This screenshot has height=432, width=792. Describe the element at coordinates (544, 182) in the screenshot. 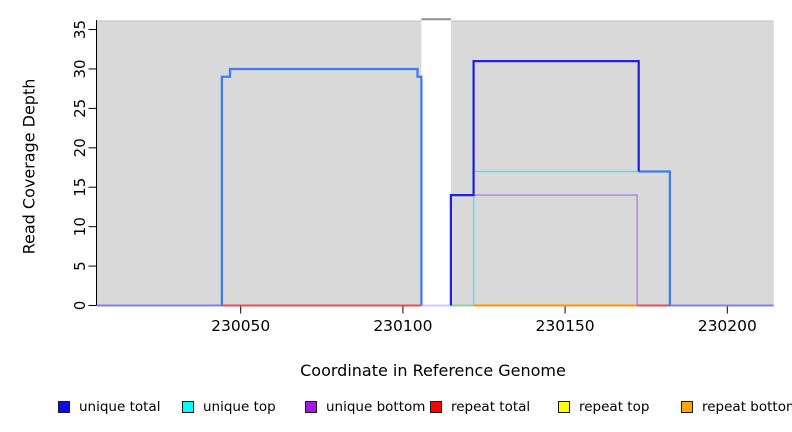

I see `series-line-unique-total` at that location.